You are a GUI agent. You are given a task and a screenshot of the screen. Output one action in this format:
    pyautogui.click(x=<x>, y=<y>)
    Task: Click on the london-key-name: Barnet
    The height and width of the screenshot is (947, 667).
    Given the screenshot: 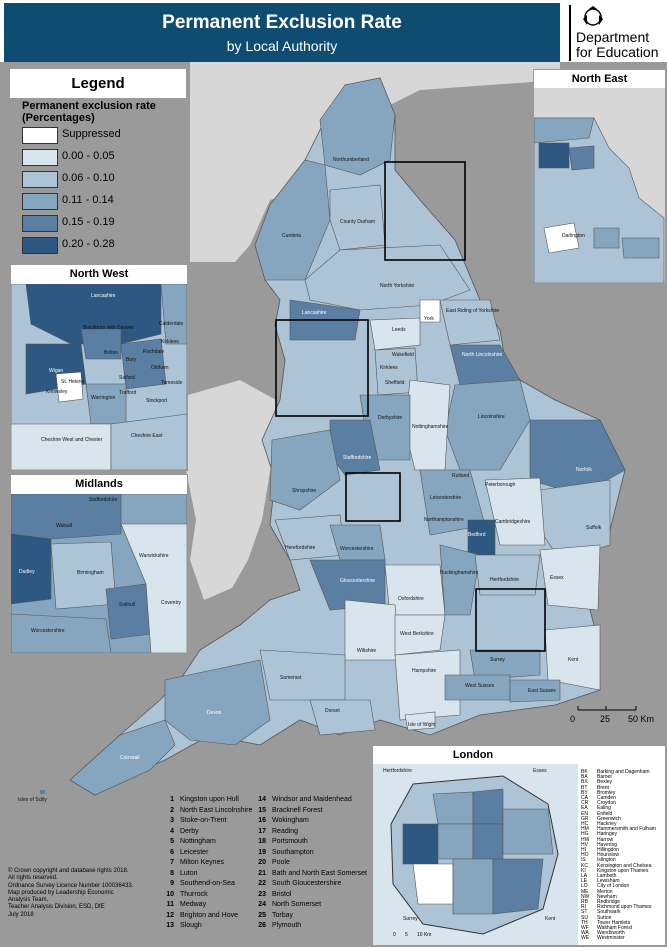 What is the action you would take?
    pyautogui.click(x=604, y=777)
    